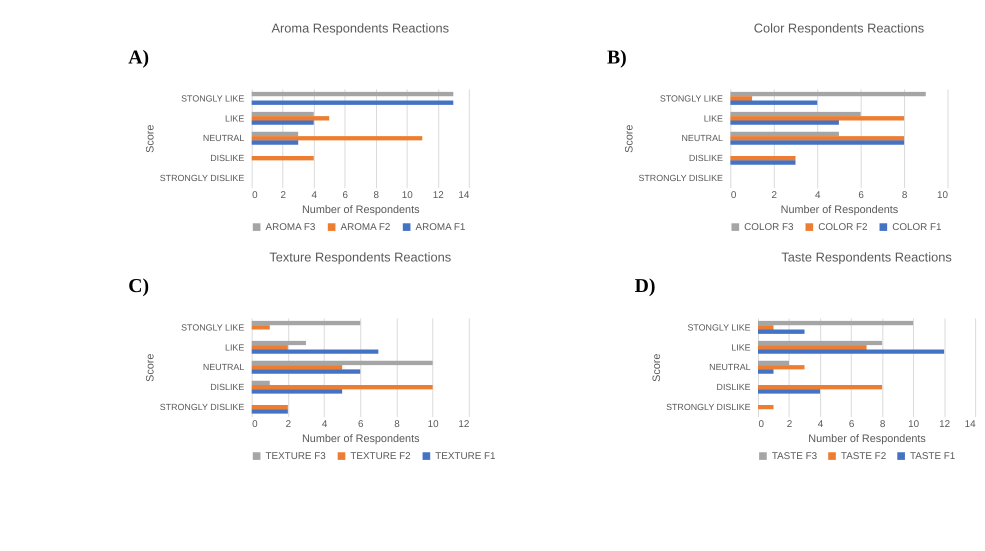 The image size is (985, 551). I want to click on text: B), so click(616, 57).